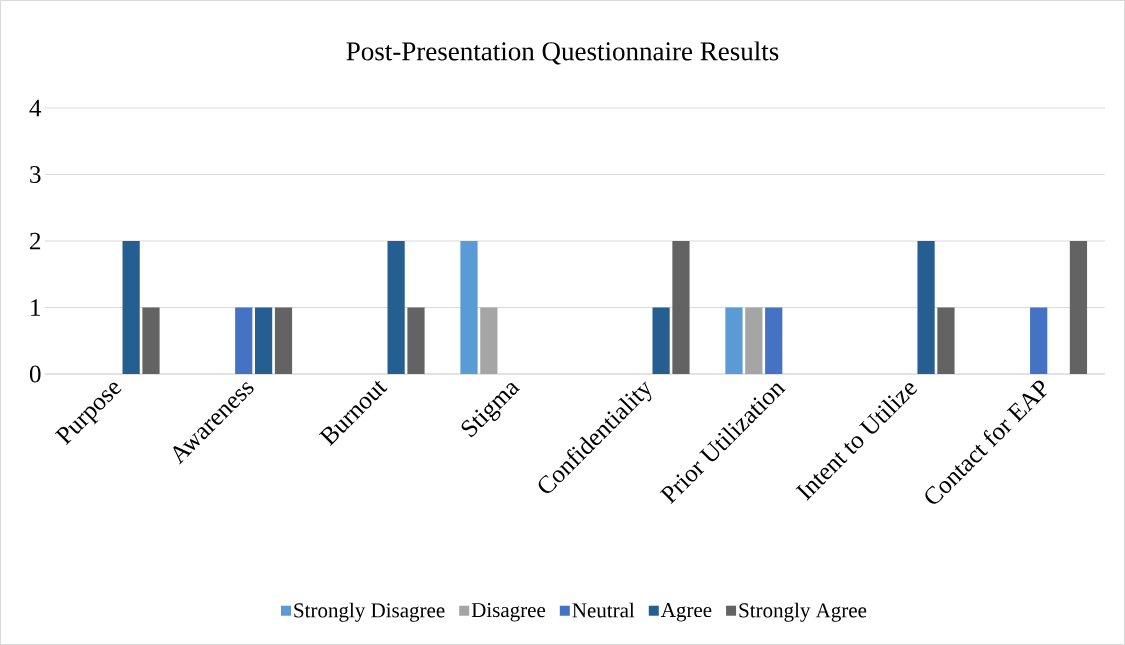  I want to click on y-tick-label: 1, so click(35, 307).